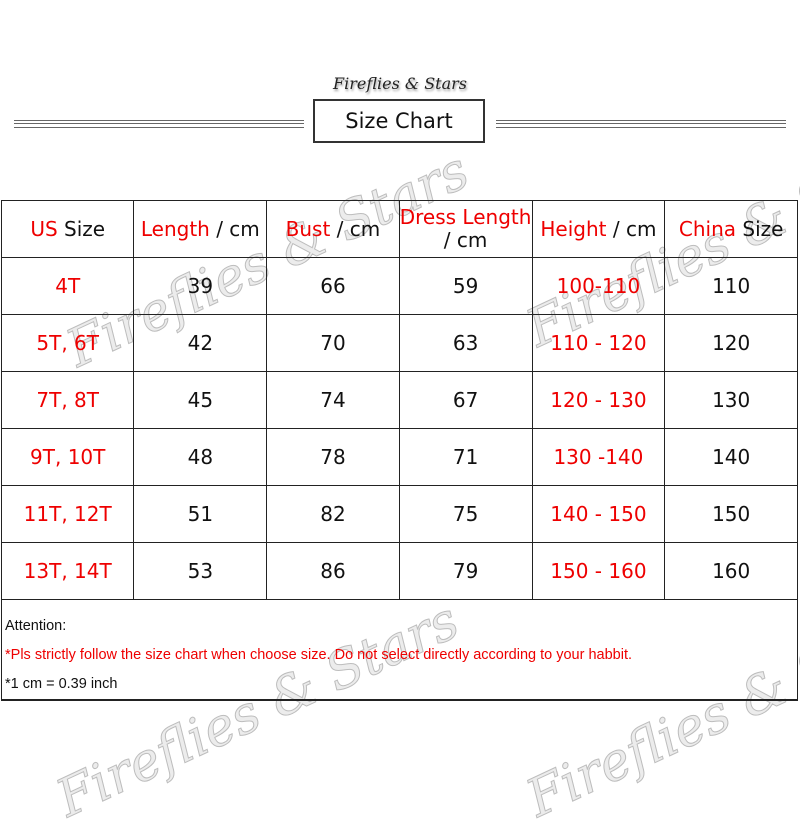  I want to click on column-header: China Size, so click(731, 229).